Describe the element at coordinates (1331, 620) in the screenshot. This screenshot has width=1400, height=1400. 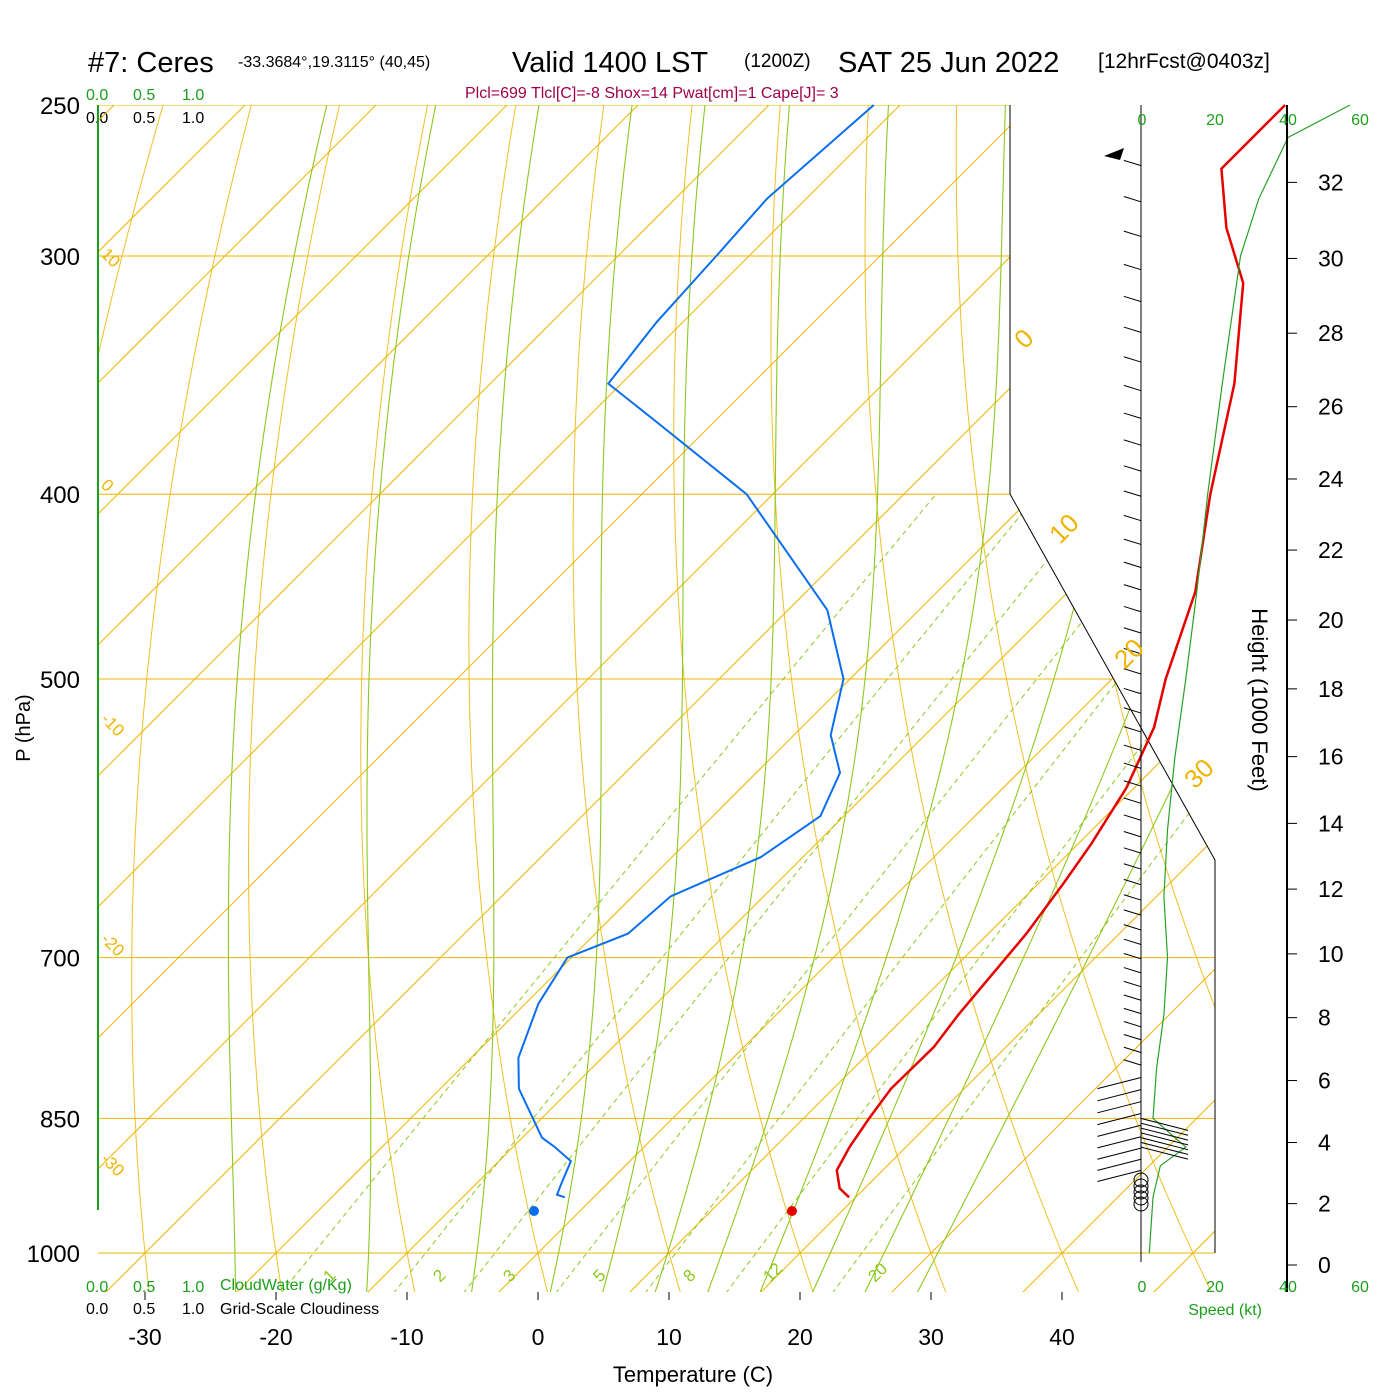
I see `height-tick-label: 20` at that location.